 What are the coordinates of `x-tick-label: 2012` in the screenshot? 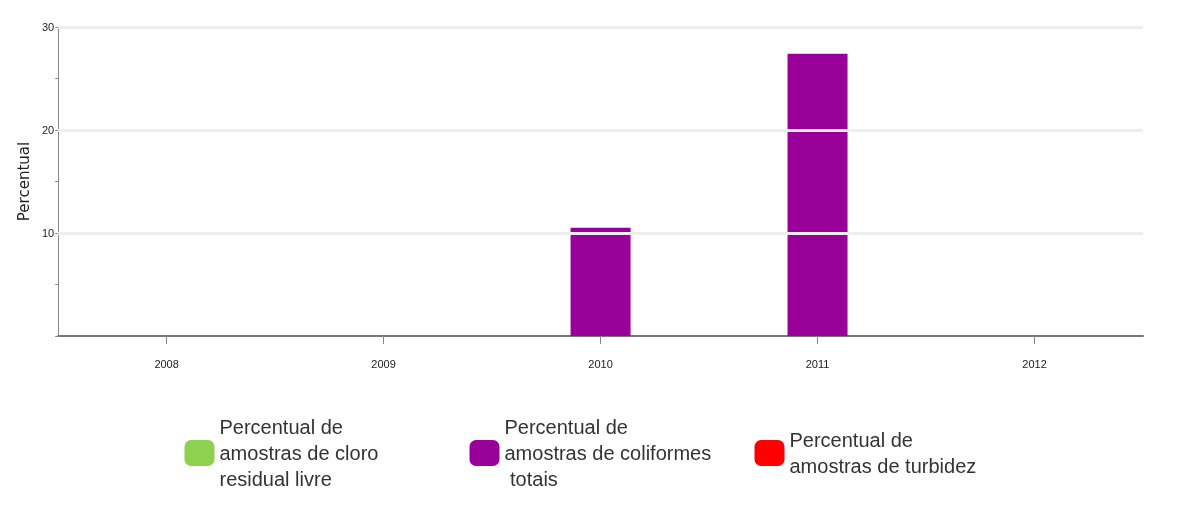 It's located at (1034, 363).